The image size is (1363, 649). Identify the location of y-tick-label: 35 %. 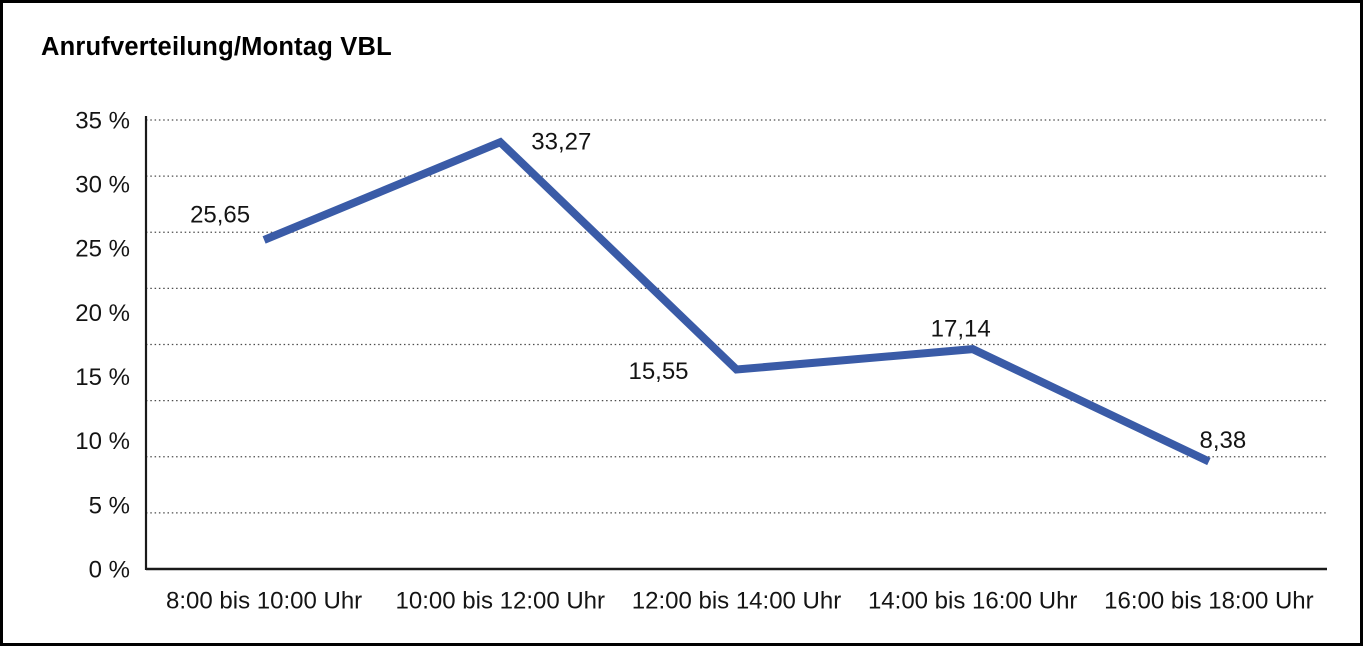
(102, 120).